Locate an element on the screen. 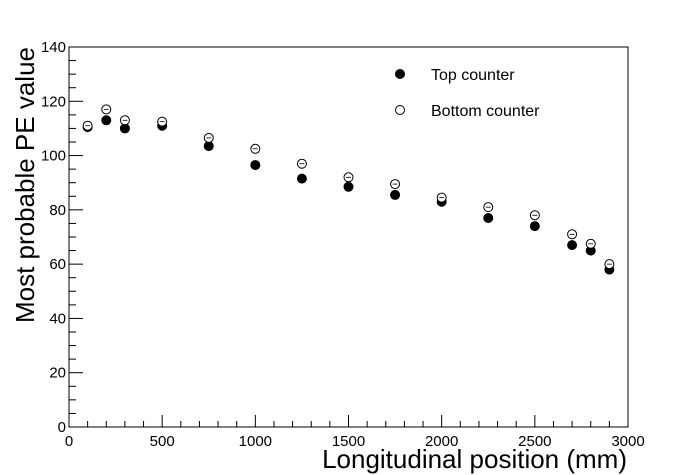 This screenshot has width=698, height=475. legend-marker-bottom-counter is located at coordinates (400, 110).